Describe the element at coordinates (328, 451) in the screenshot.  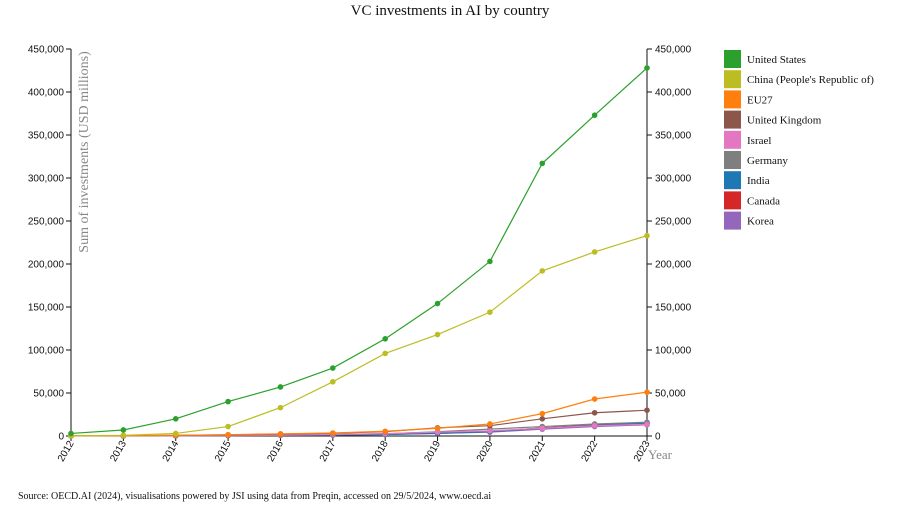
I see `x-tick-label: 2017` at that location.